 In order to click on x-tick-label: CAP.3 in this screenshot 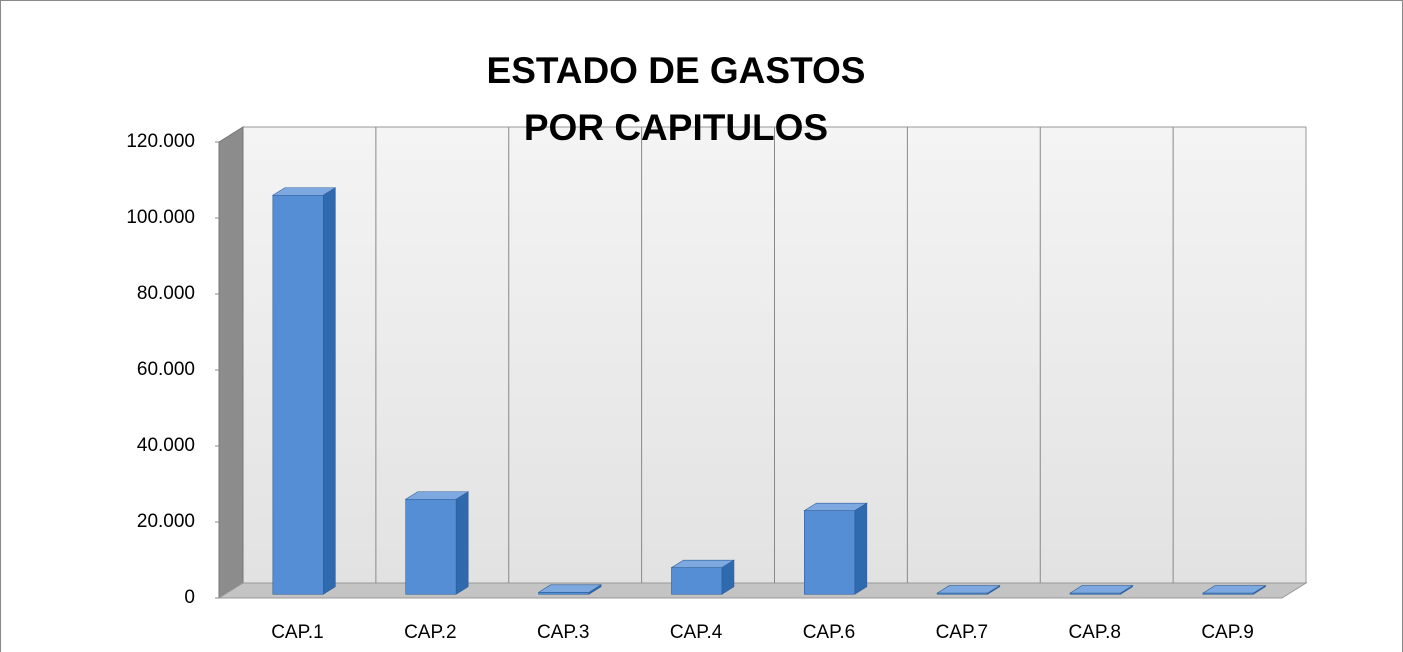, I will do `click(563, 632)`.